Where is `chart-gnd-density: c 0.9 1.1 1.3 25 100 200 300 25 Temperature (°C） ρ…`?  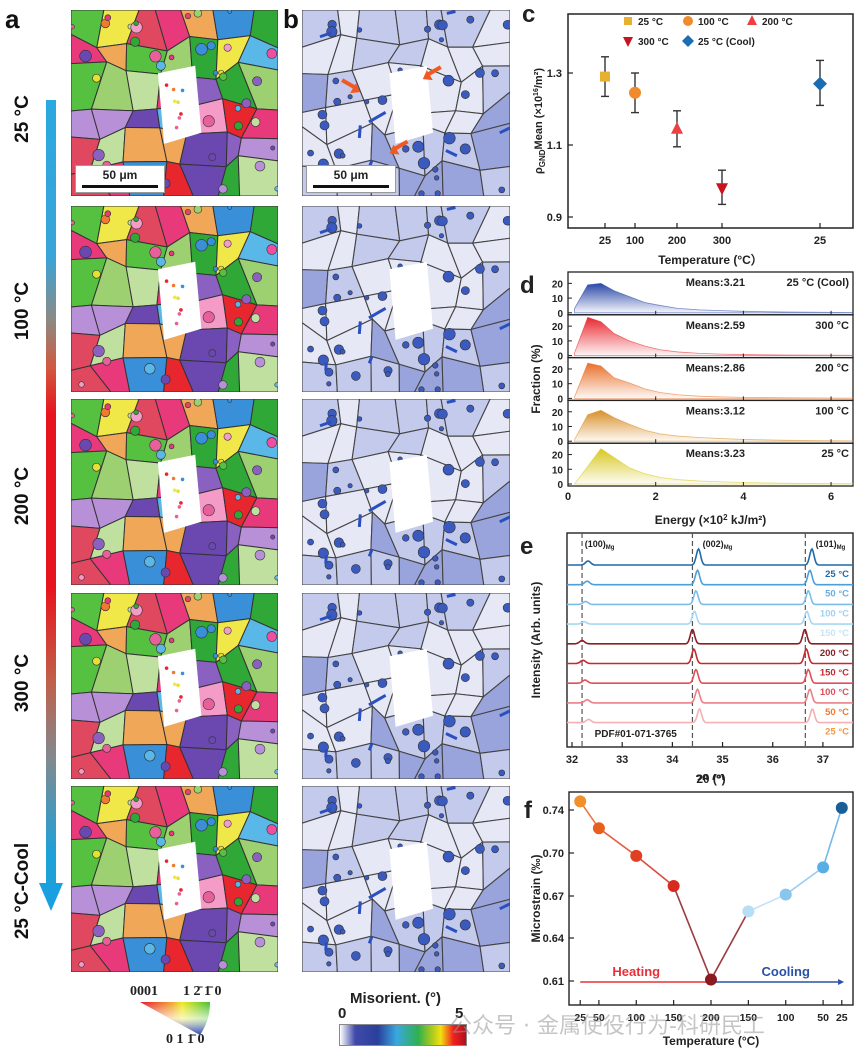
chart-gnd-density: c 0.9 1.1 1.3 25 100 200 300 25 Temperature (°C） ρ… is located at coordinates (688, 134).